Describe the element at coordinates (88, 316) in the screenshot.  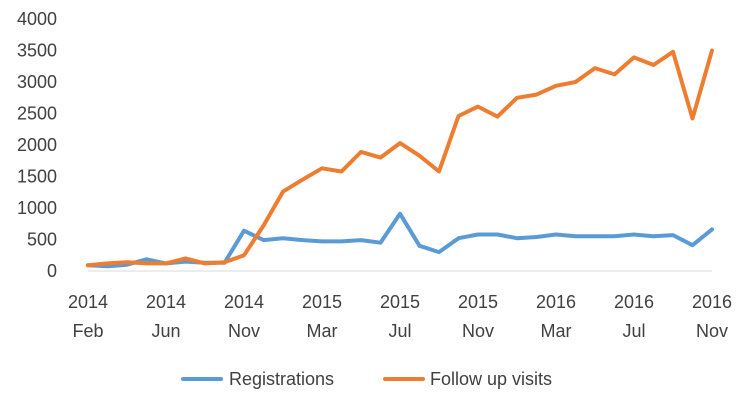
I see `x-tick-label: 2014 Feb` at that location.